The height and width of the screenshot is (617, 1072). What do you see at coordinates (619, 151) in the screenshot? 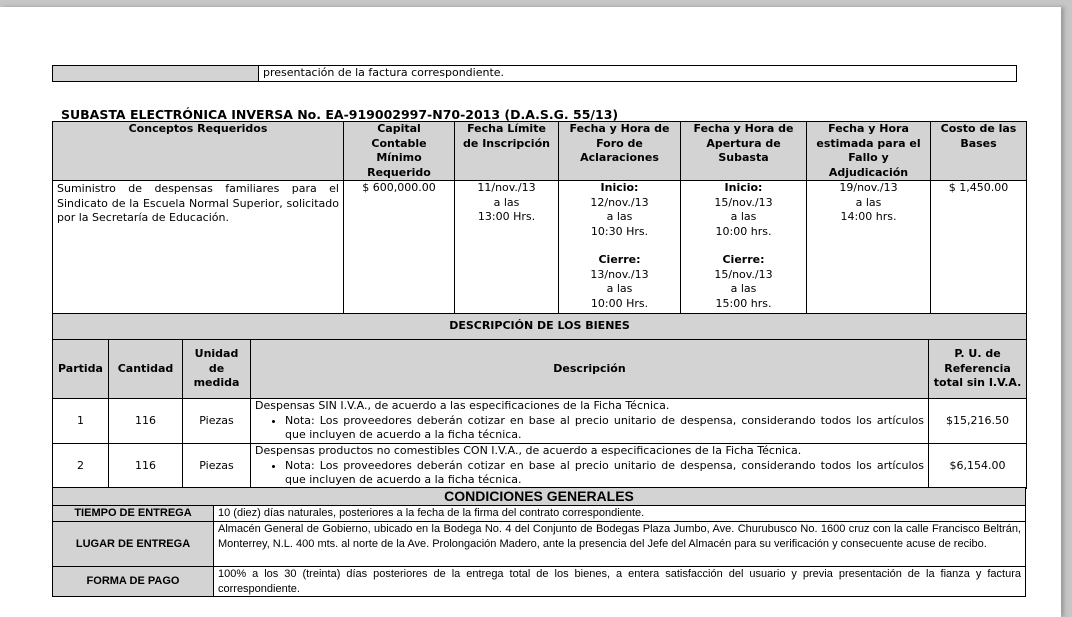
I see `header-foro: Fecha y Hora de Foro de Aclaraciones` at bounding box center [619, 151].